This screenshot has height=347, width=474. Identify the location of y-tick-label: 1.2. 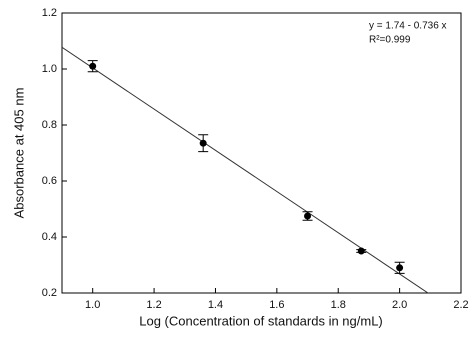
(49, 13).